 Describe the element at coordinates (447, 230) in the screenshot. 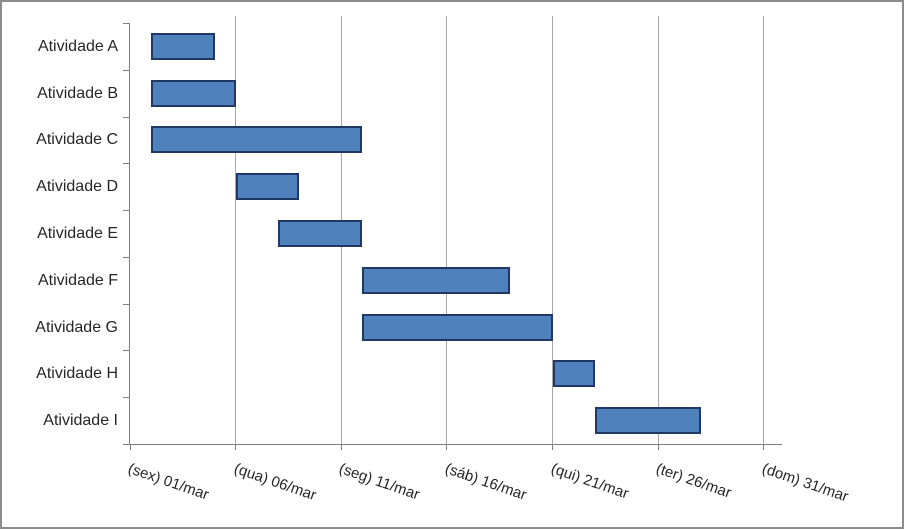

I see `gridline--s-b-16-mar` at that location.